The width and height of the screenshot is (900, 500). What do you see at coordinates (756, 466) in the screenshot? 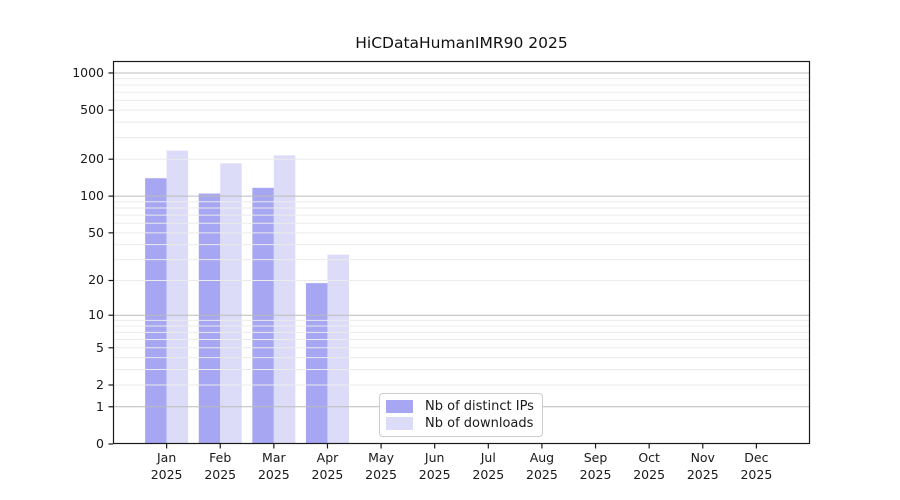
I see `x-tick-label-dec: Dec 2025` at bounding box center [756, 466].